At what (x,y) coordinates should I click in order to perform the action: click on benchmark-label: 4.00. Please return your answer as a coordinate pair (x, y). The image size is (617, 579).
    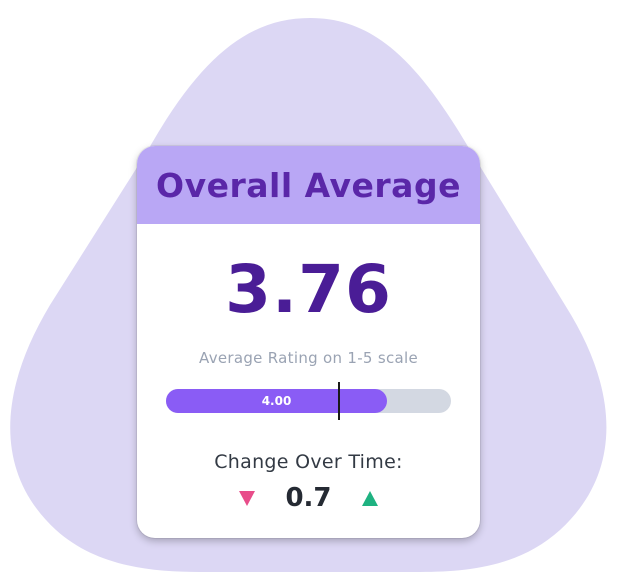
    Looking at the image, I should click on (276, 401).